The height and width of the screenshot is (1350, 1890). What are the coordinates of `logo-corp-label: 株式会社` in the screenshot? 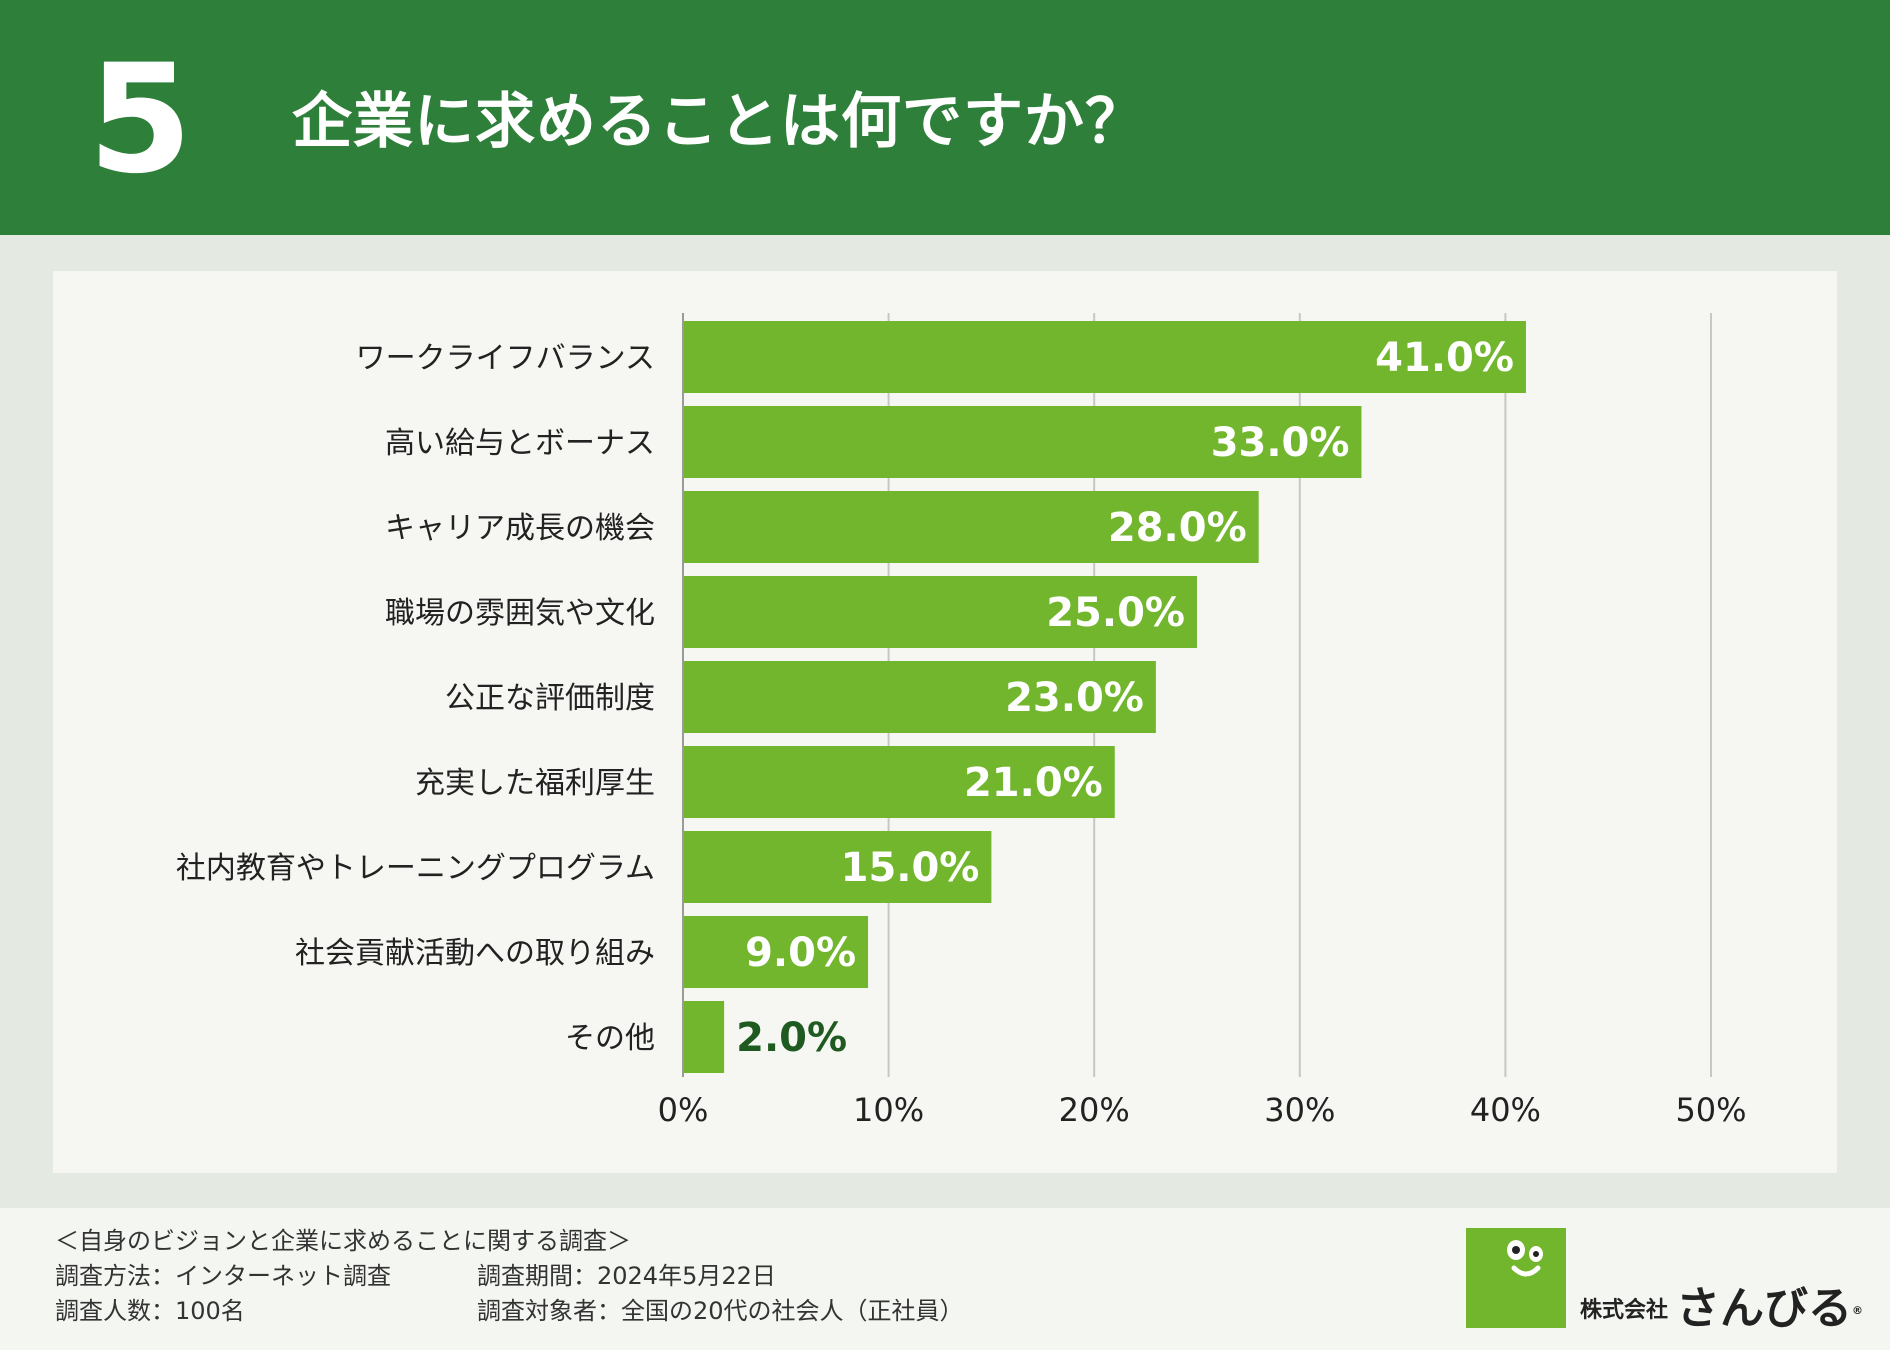 It's located at (1624, 1310).